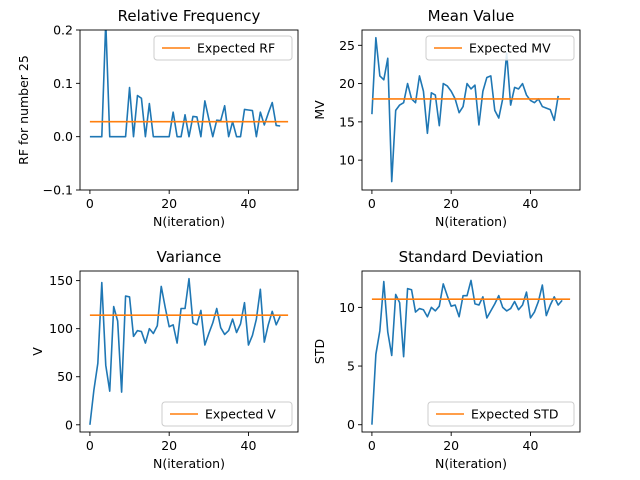 This screenshot has height=480, width=640. What do you see at coordinates (319, 351) in the screenshot?
I see `y-axis-label: STD` at bounding box center [319, 351].